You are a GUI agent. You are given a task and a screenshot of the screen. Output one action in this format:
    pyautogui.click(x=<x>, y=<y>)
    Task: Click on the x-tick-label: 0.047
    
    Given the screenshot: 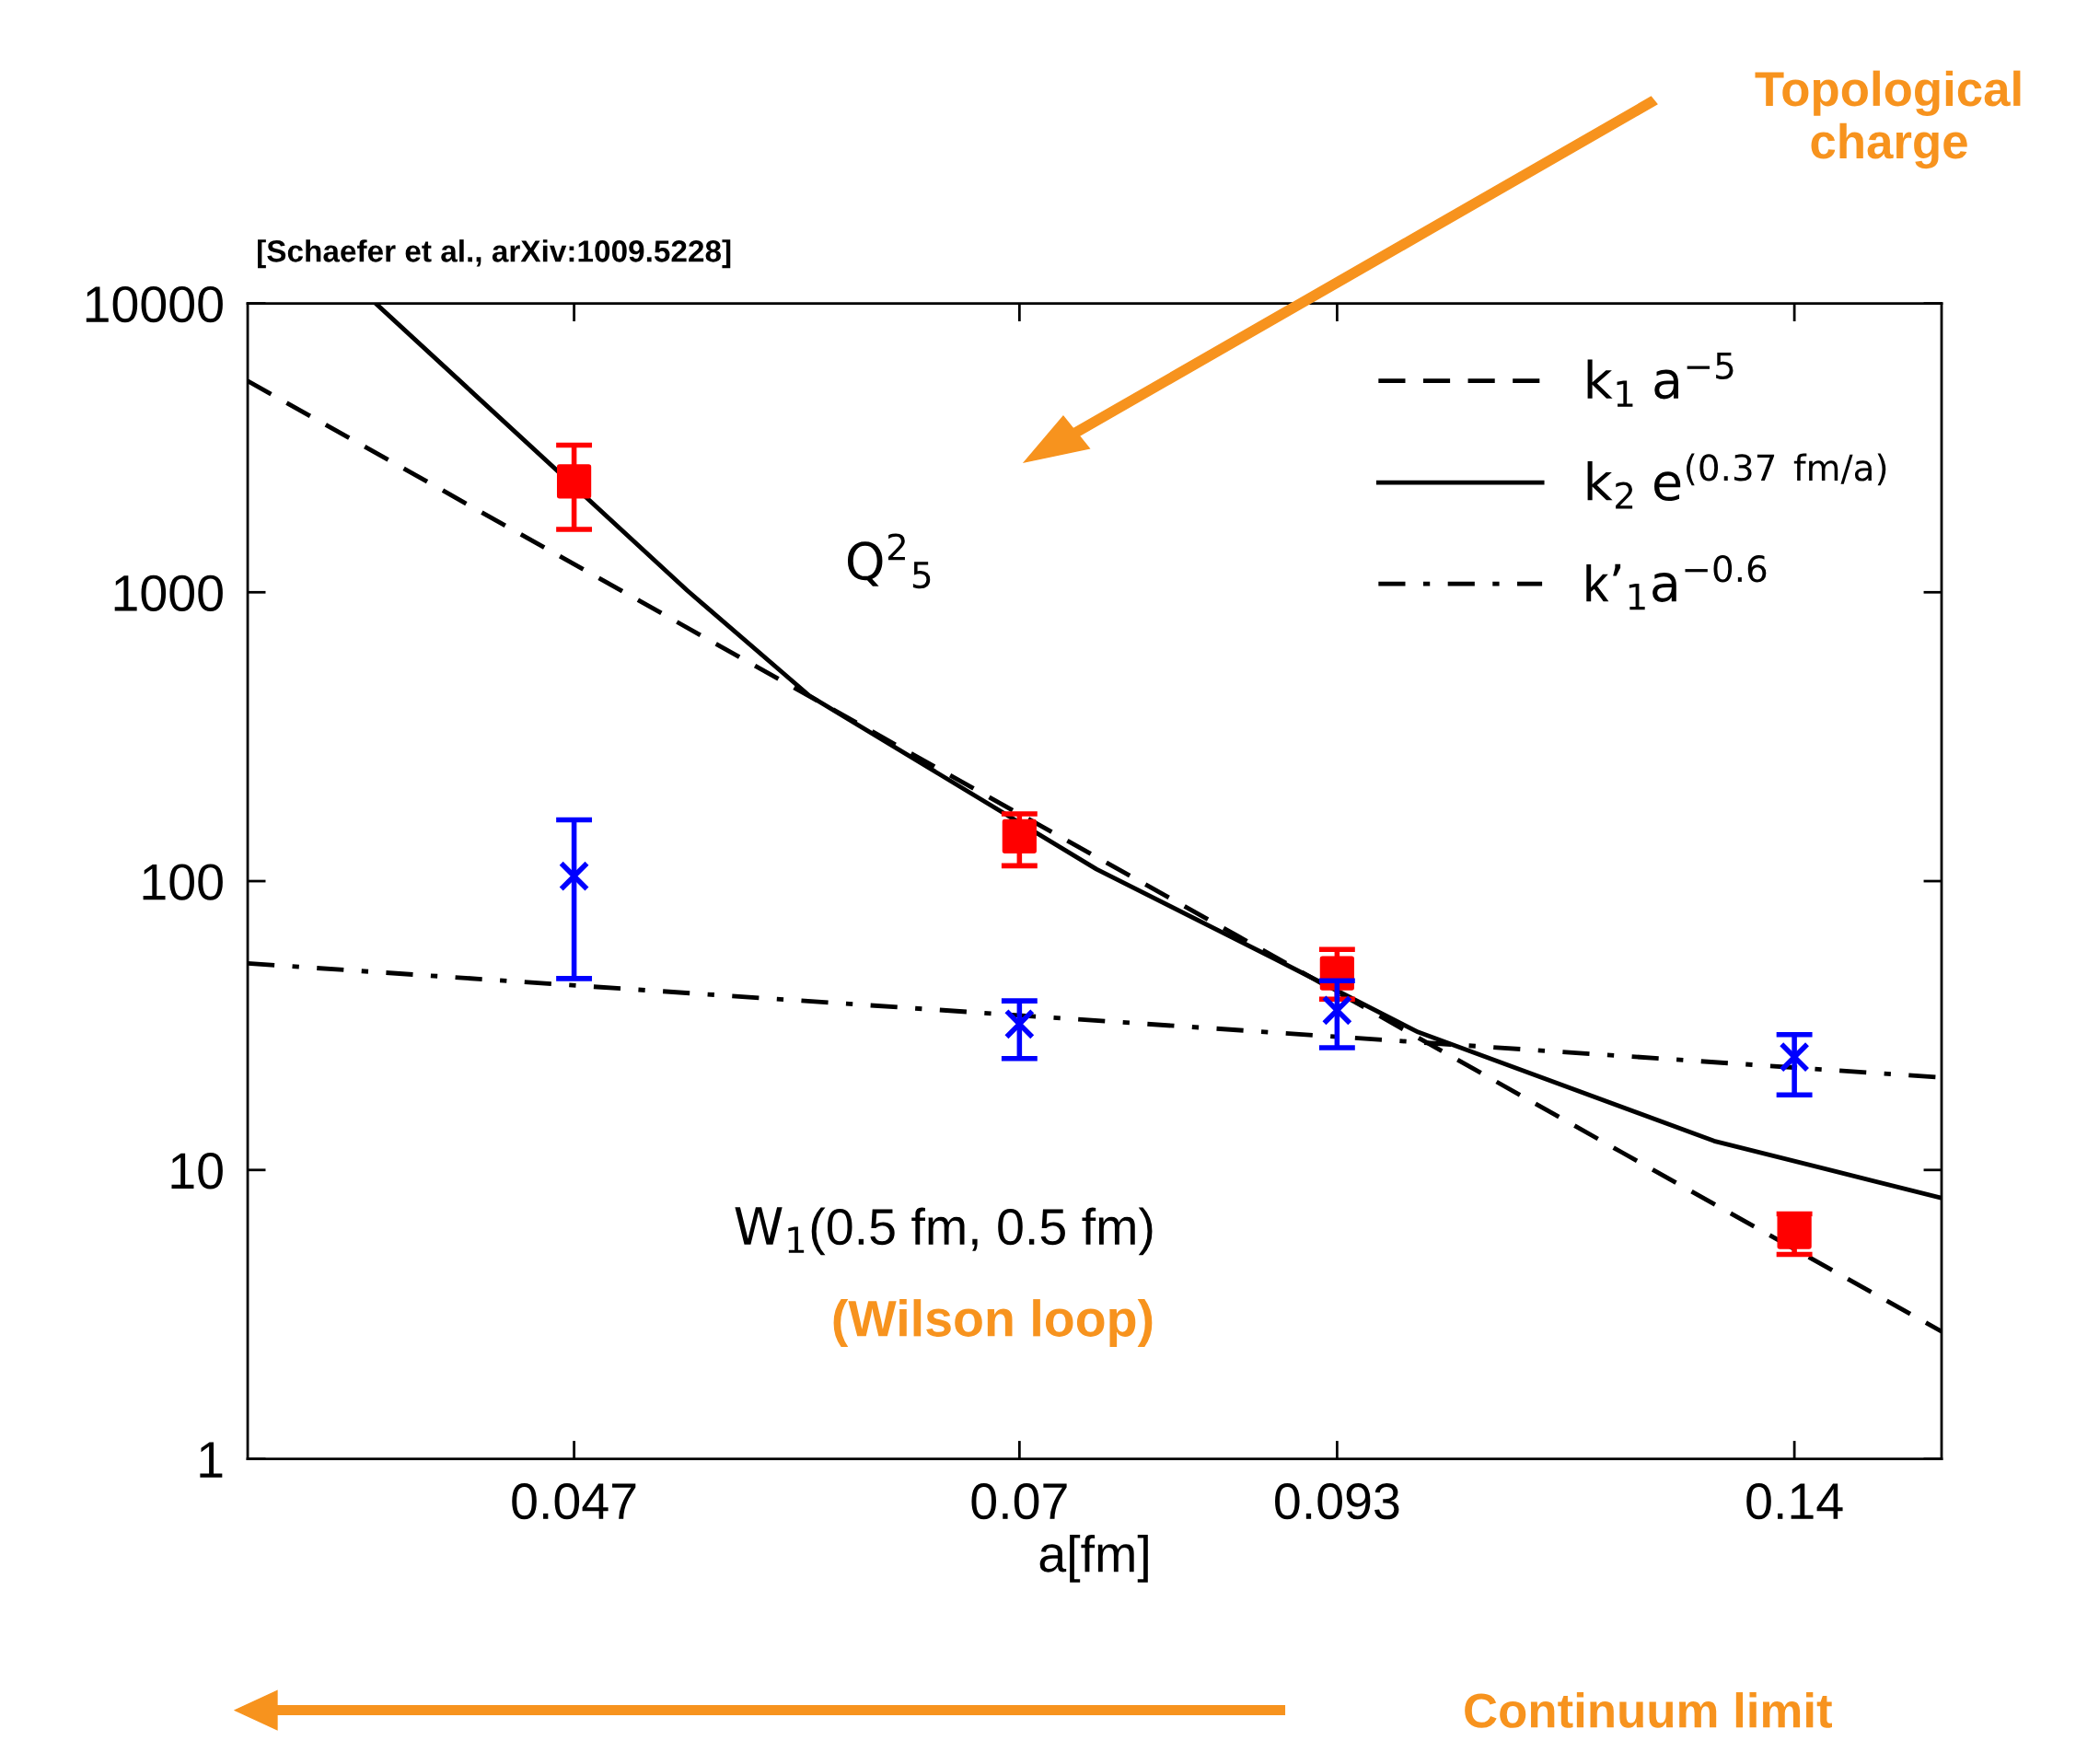 What is the action you would take?
    pyautogui.click(x=574, y=1501)
    